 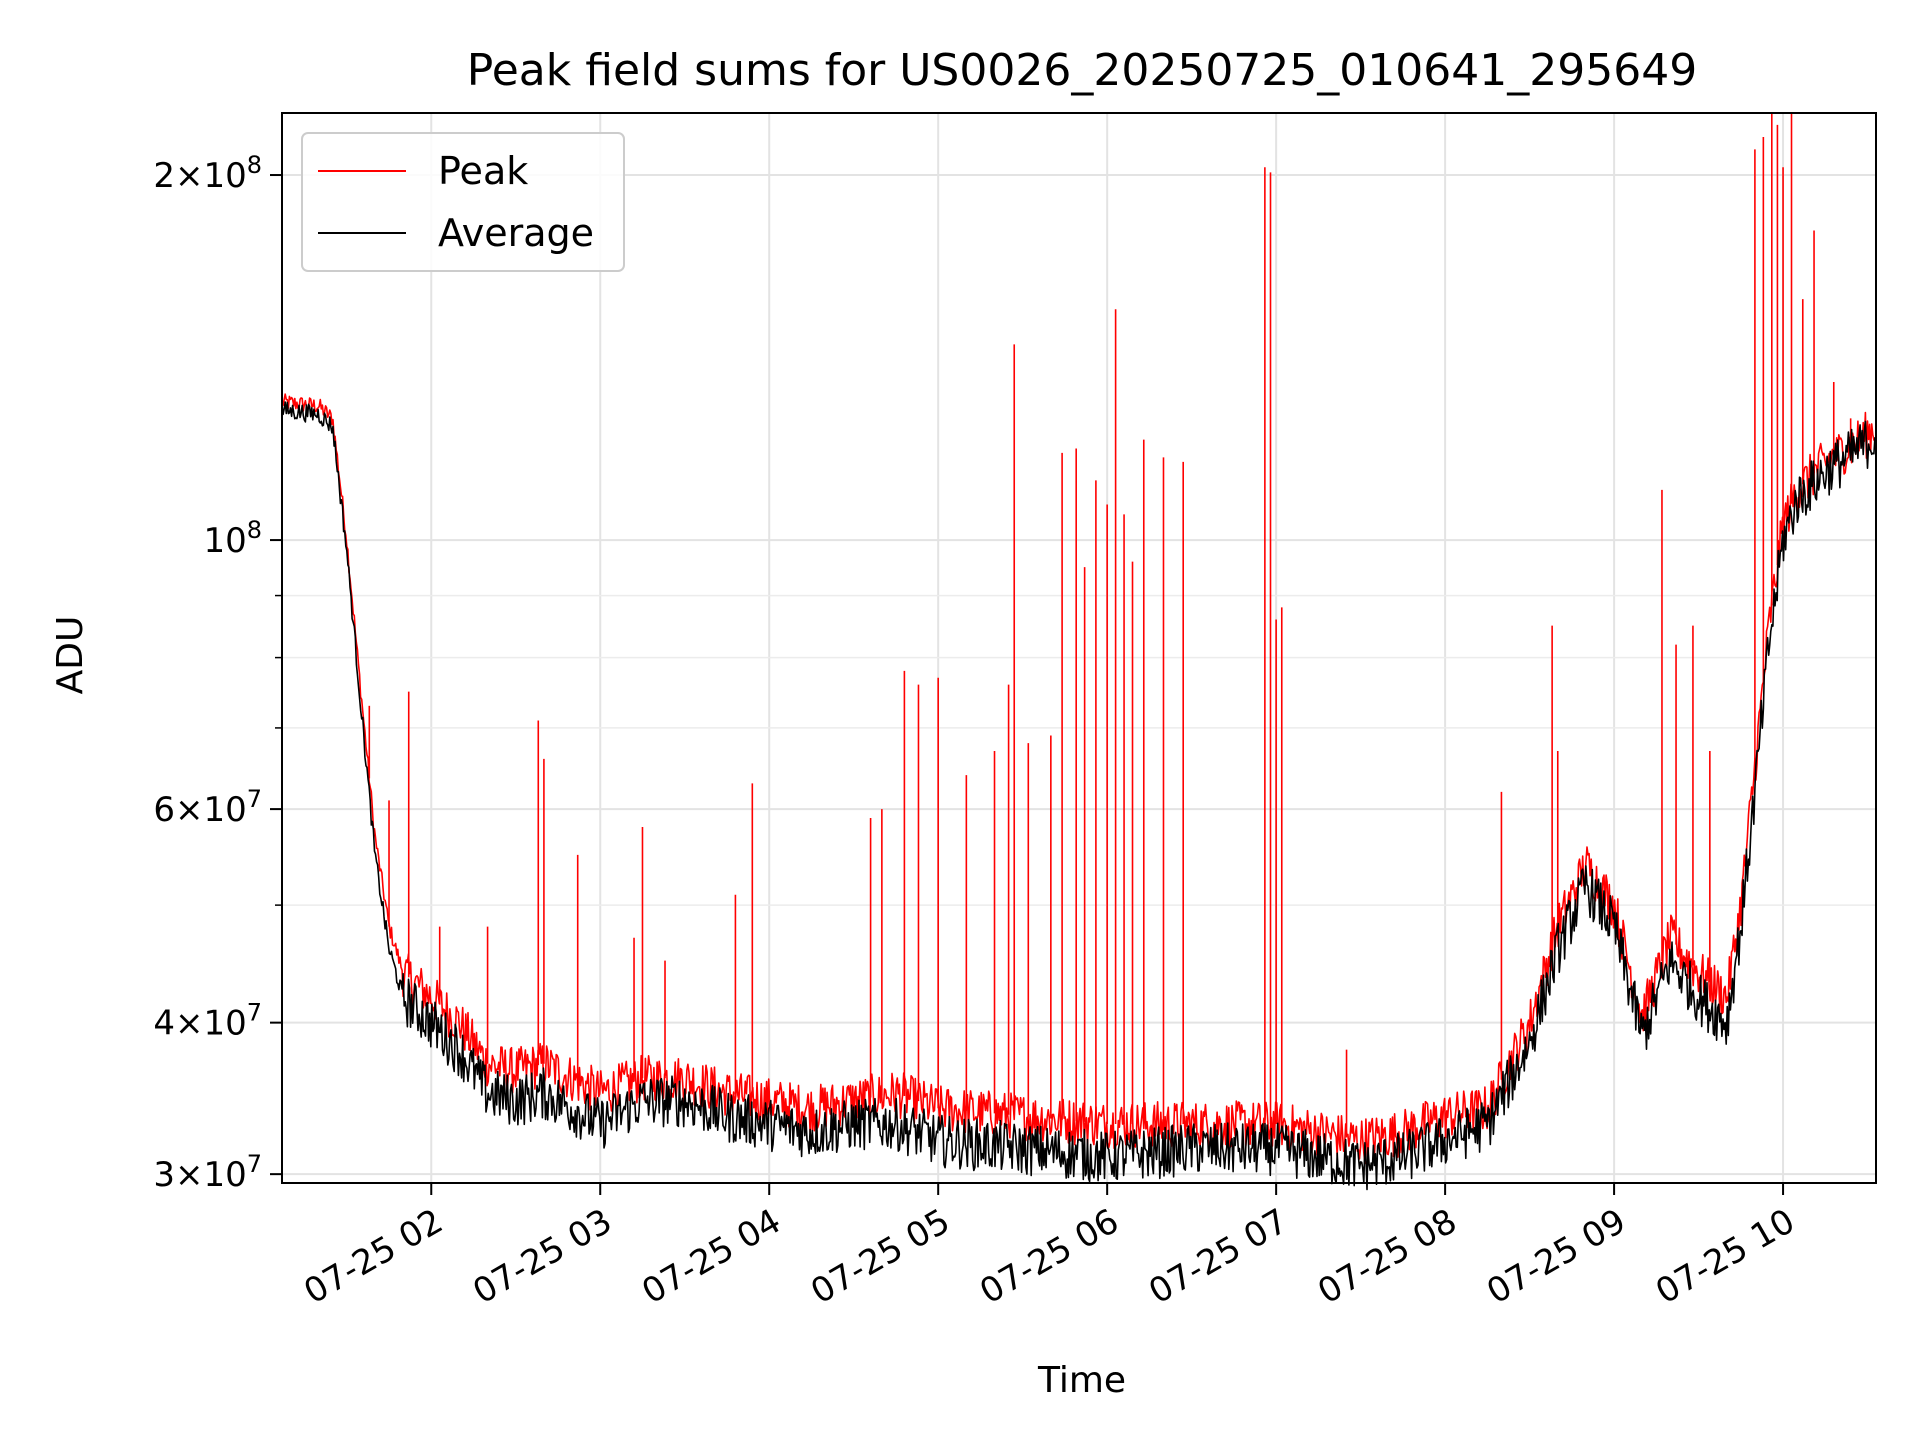 I want to click on y-tick-label-base: 2×10, so click(x=199, y=176).